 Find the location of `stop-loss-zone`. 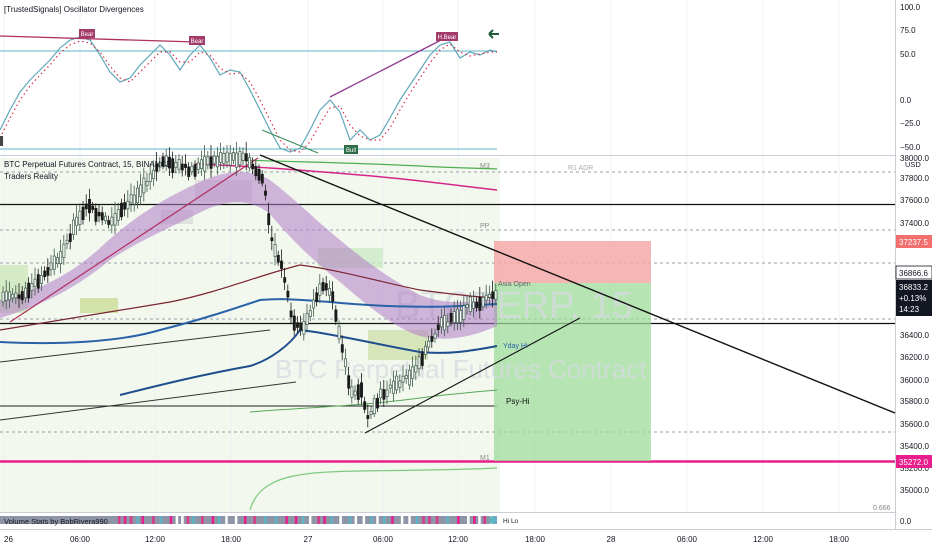

stop-loss-zone is located at coordinates (572, 262).